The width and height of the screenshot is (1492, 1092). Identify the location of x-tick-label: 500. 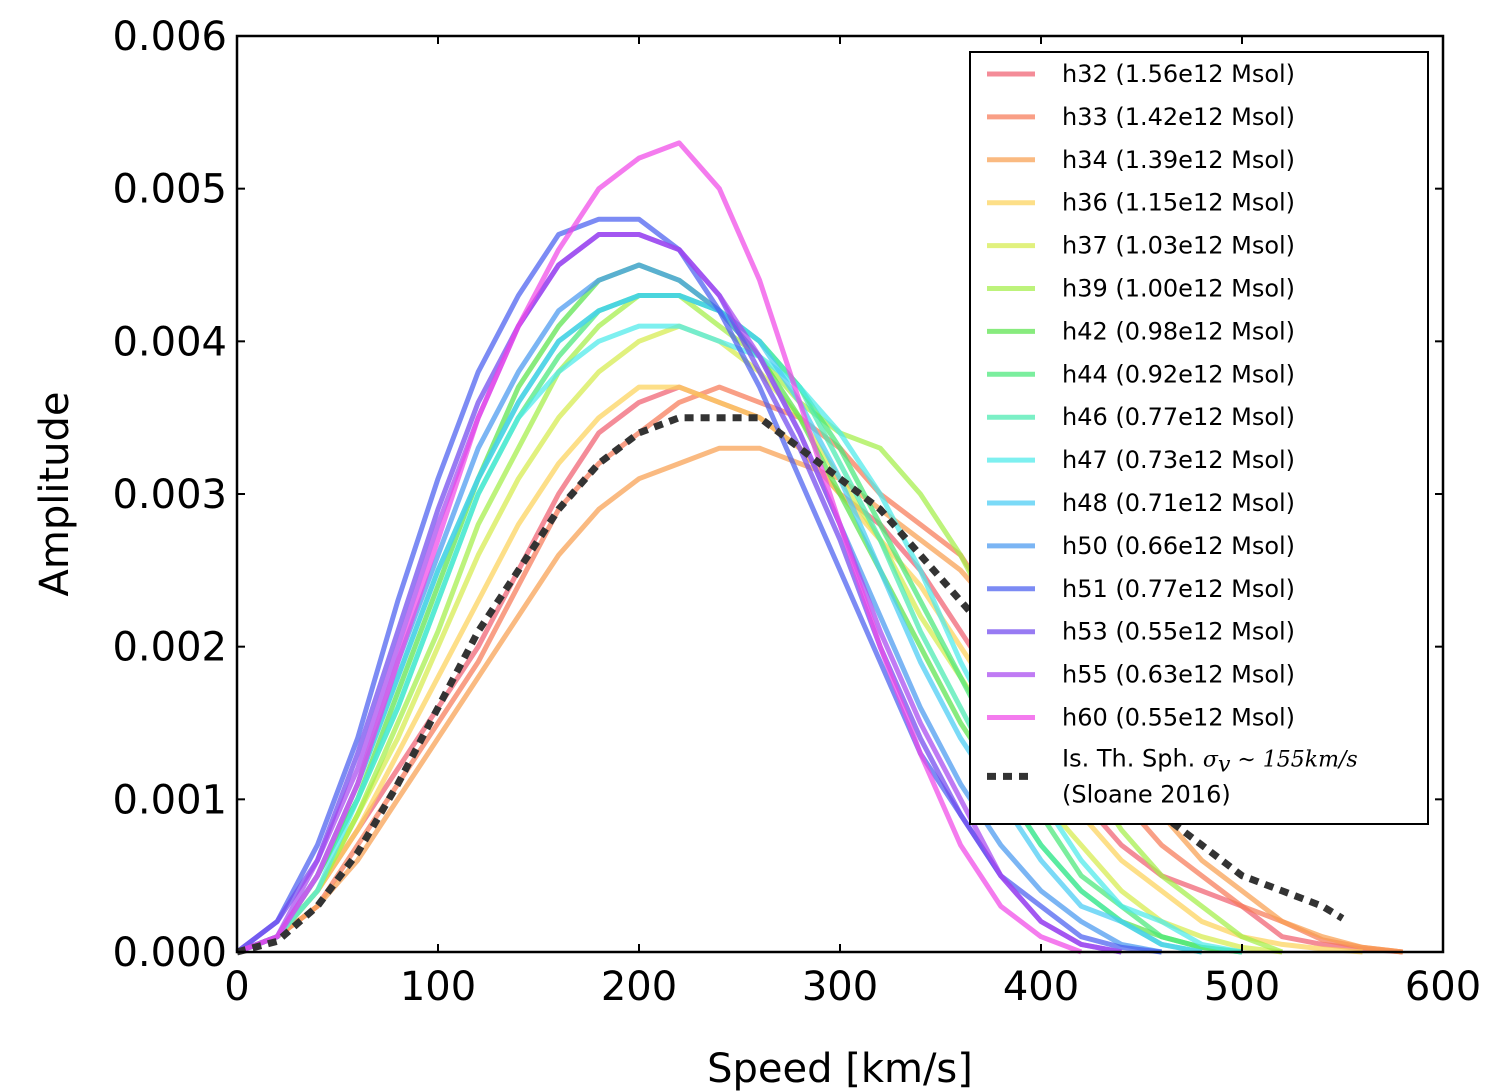
(1242, 987).